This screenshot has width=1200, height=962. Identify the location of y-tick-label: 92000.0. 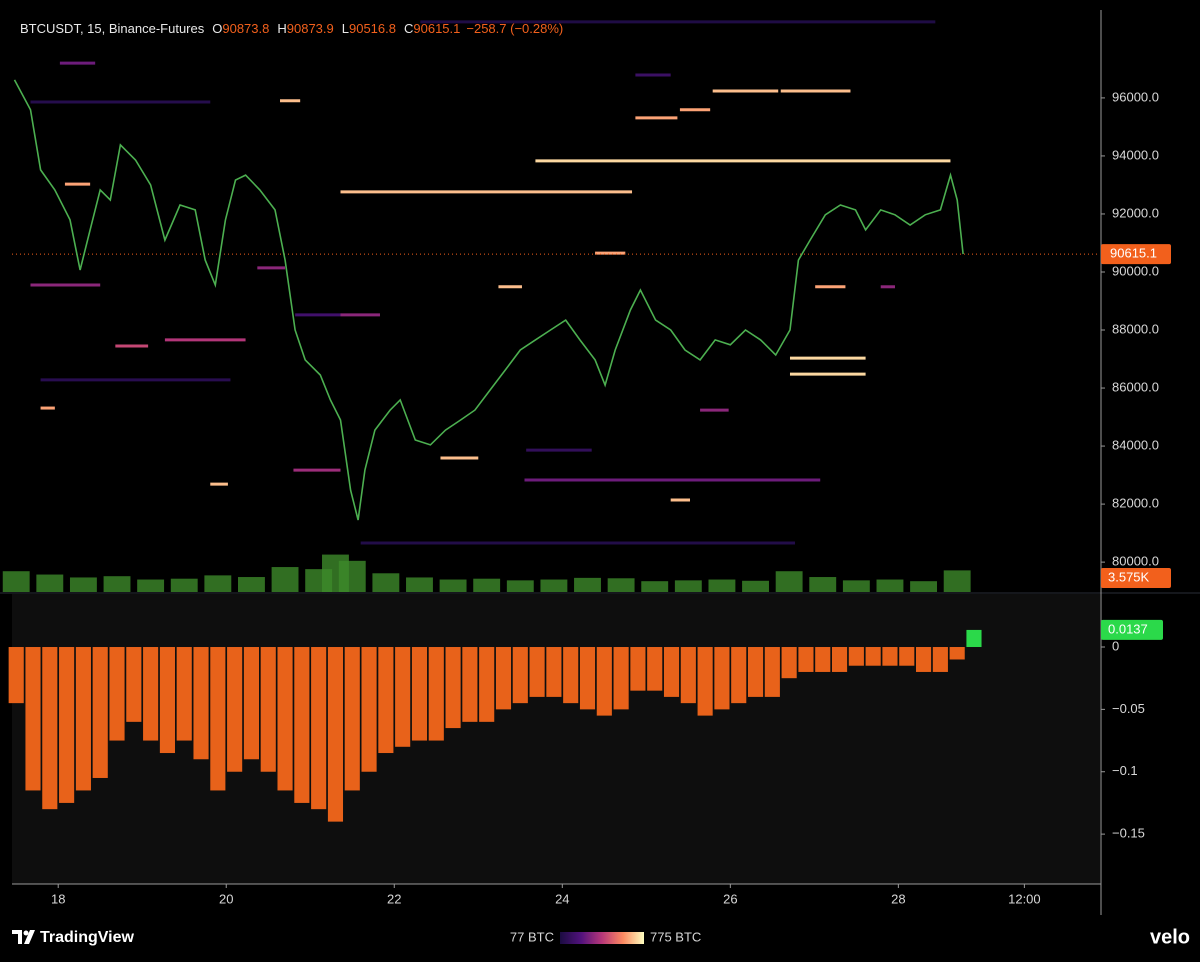
(1135, 212).